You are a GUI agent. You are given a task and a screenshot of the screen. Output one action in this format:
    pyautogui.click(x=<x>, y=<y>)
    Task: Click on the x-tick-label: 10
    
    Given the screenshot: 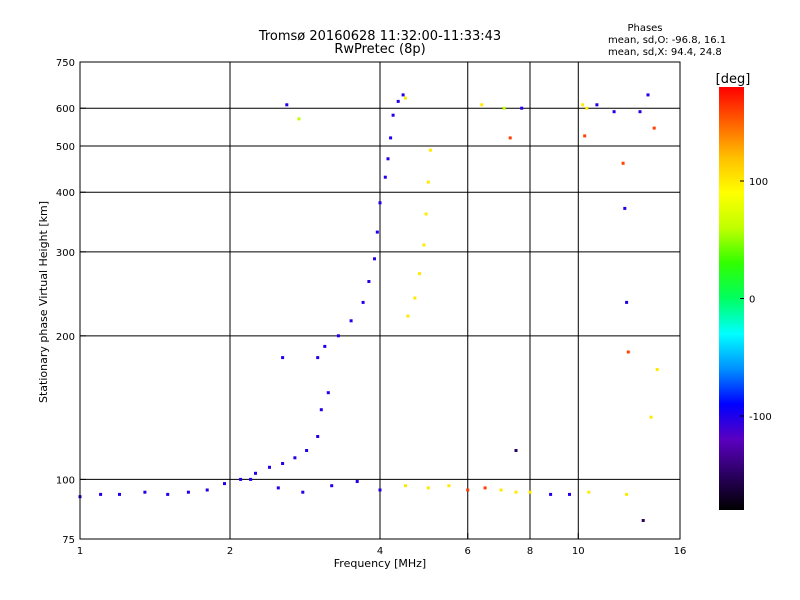 What is the action you would take?
    pyautogui.click(x=578, y=551)
    